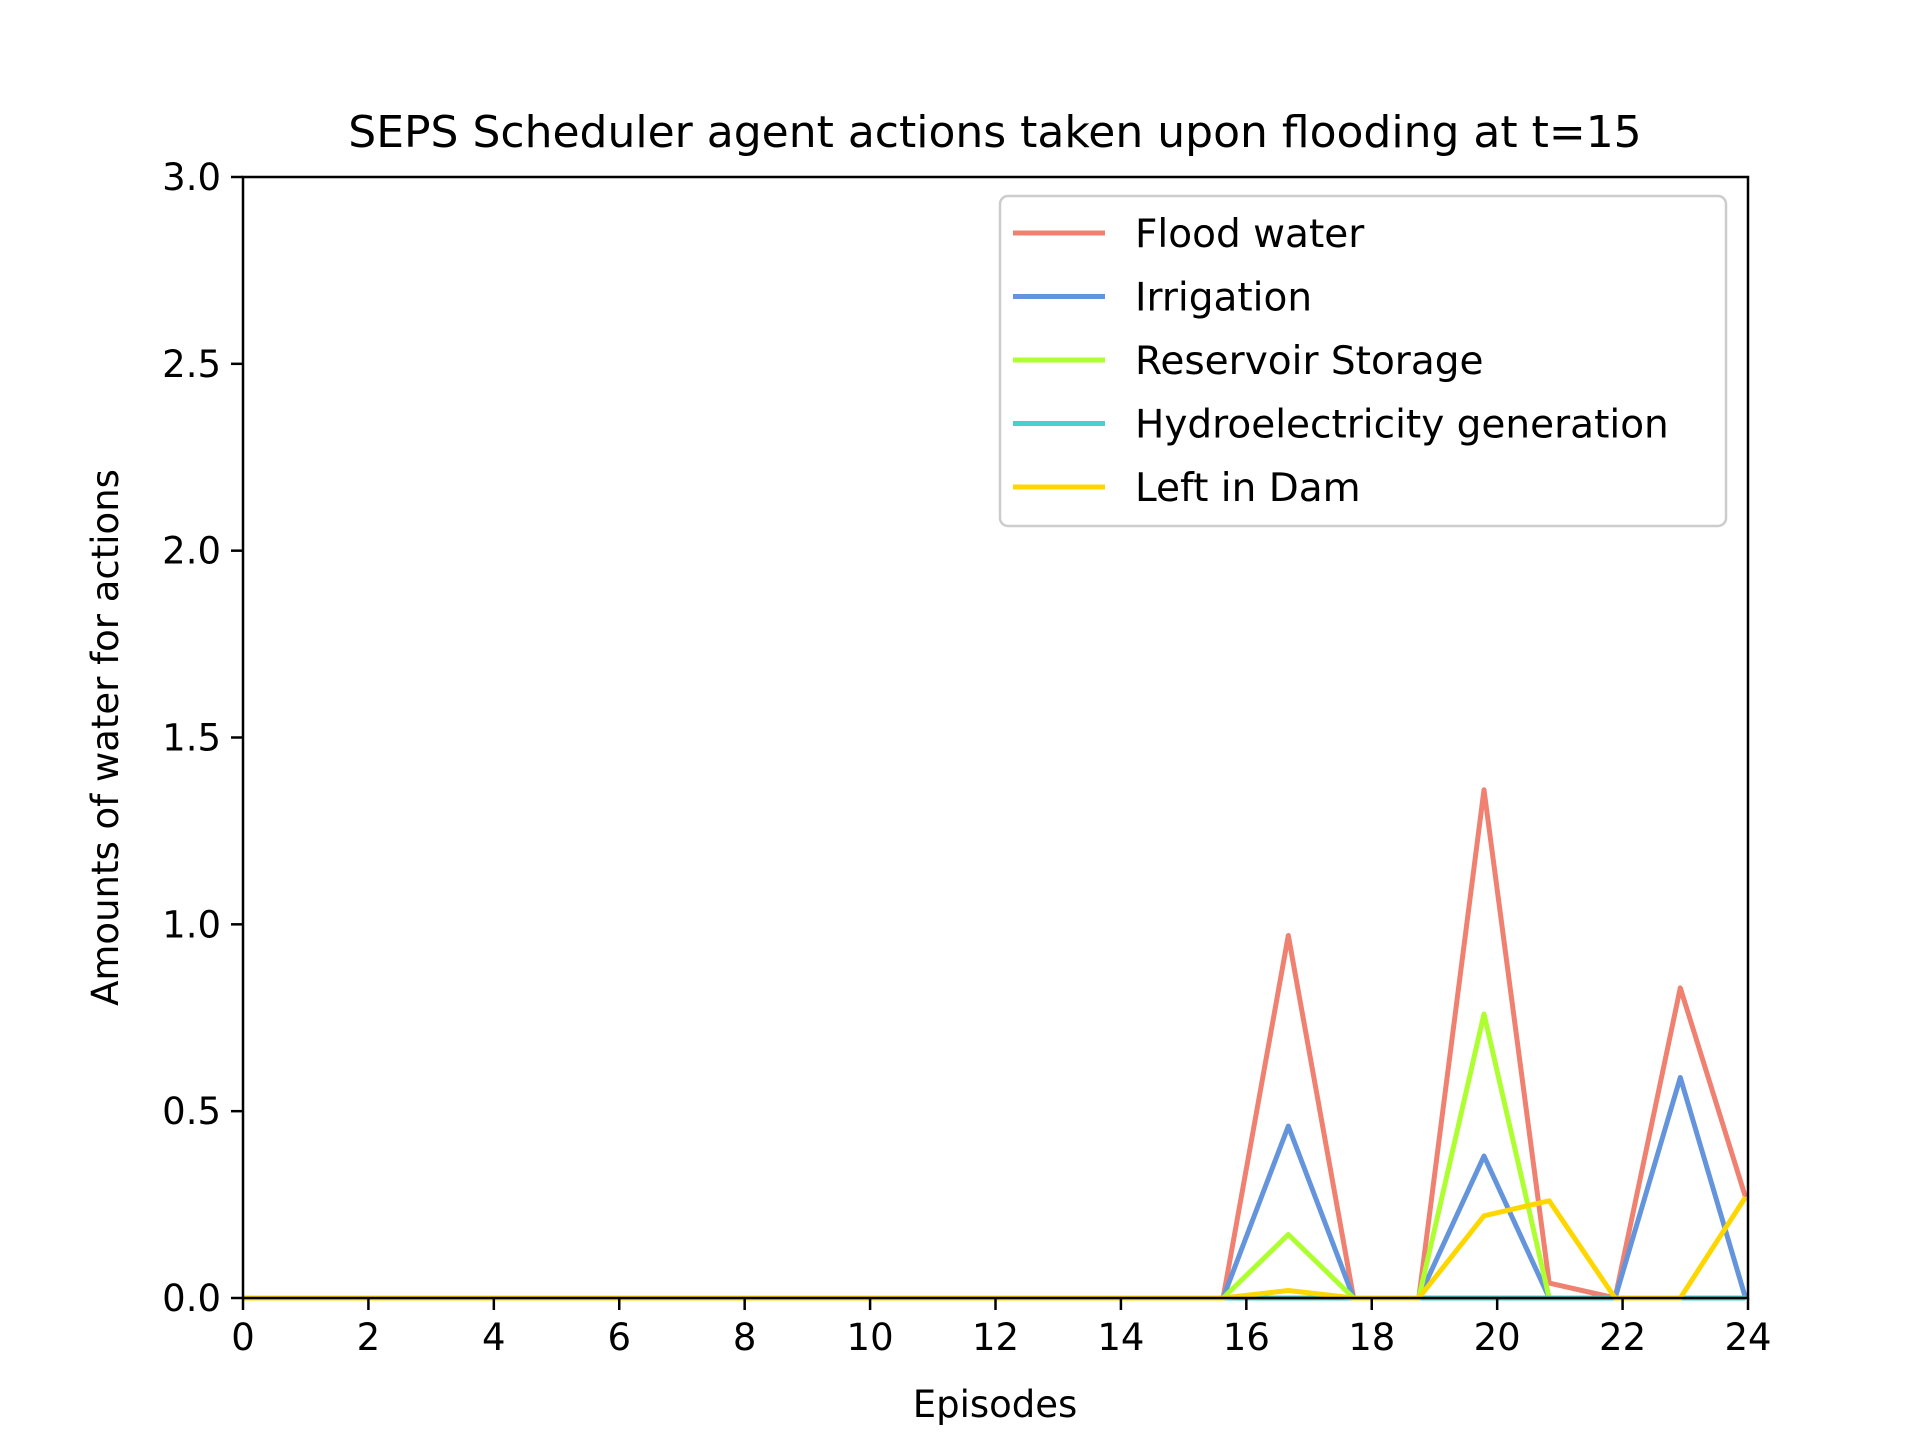  What do you see at coordinates (191, 1298) in the screenshot?
I see `y-tick-label: 0.0` at bounding box center [191, 1298].